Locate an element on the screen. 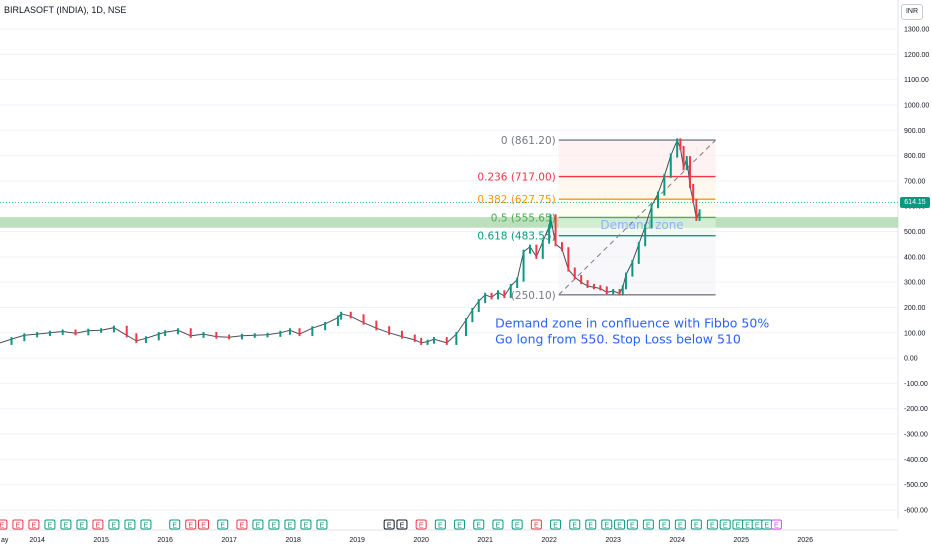 Image resolution: width=932 pixels, height=550 pixels. x-tick-label-cut: ay is located at coordinates (5, 540).